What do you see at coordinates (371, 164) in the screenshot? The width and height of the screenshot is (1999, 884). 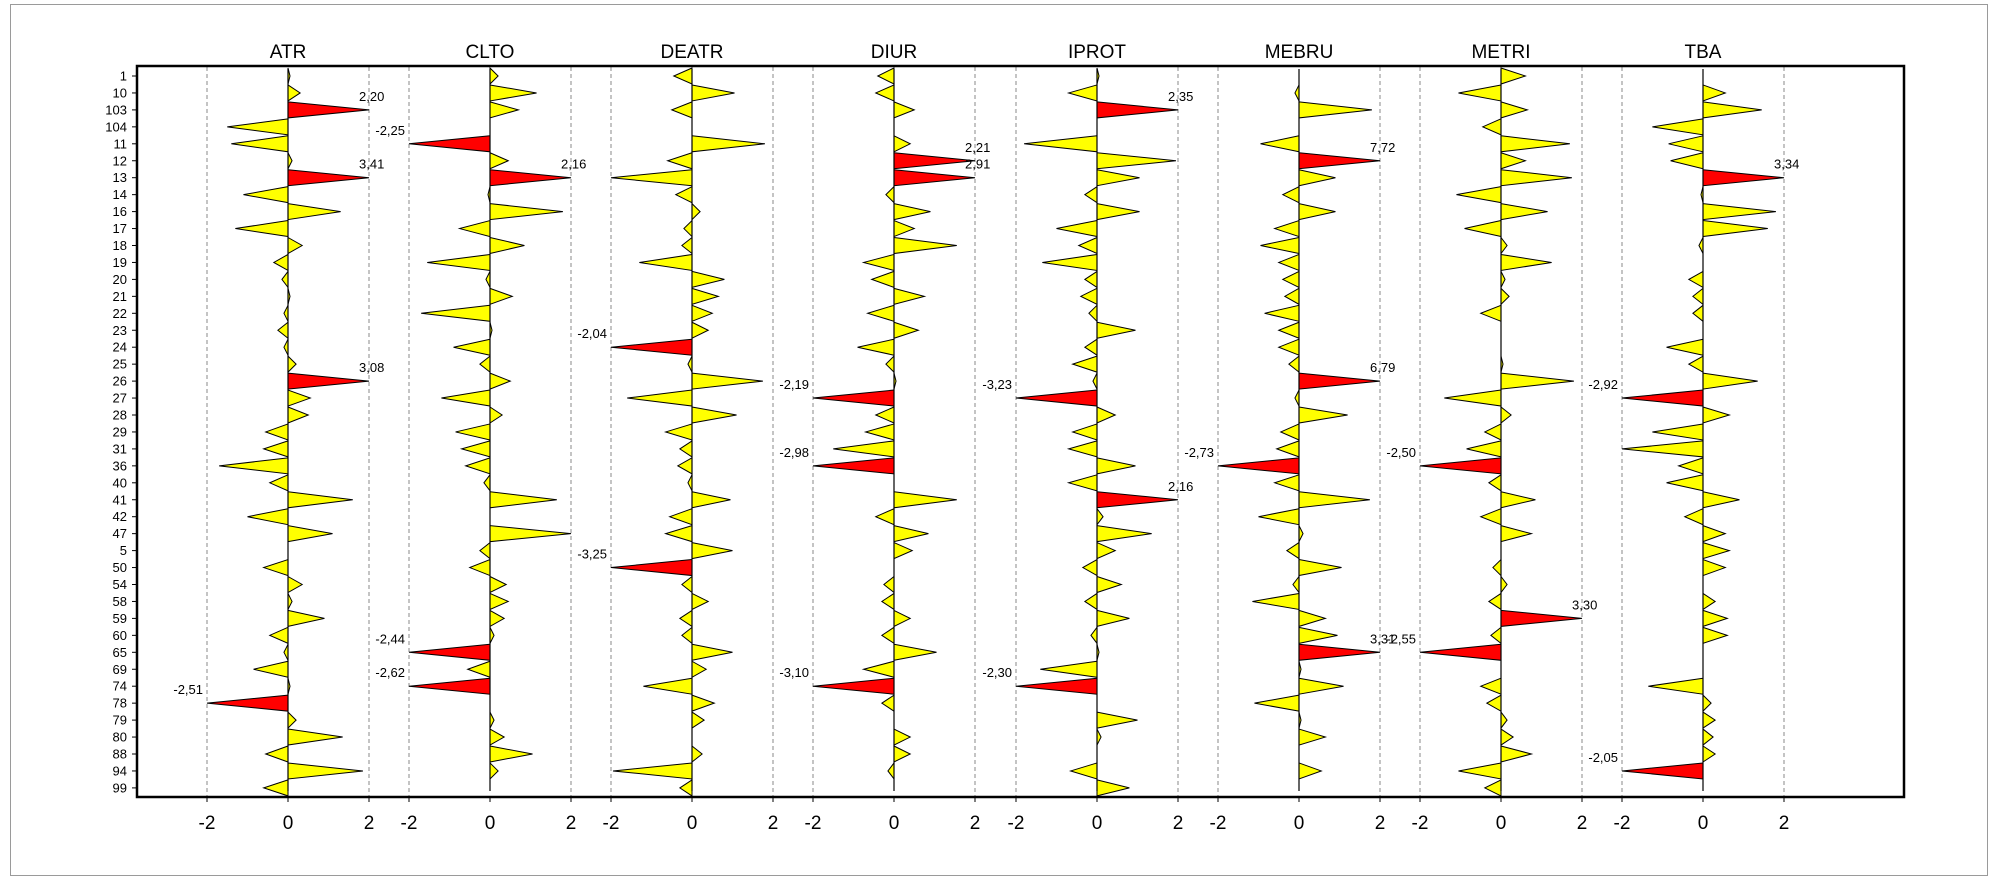 I see `value-label: 3,41` at bounding box center [371, 164].